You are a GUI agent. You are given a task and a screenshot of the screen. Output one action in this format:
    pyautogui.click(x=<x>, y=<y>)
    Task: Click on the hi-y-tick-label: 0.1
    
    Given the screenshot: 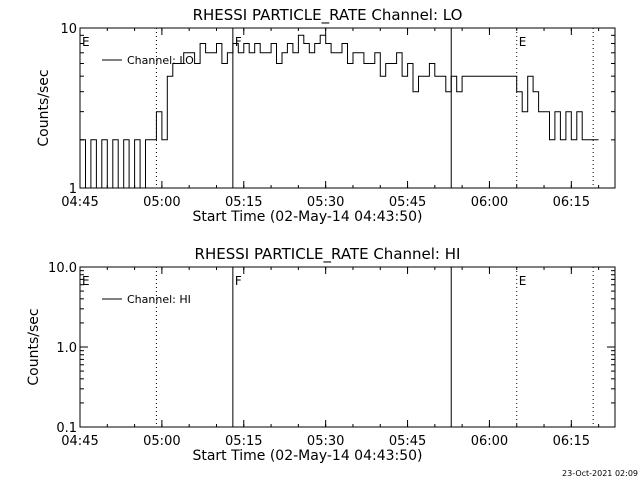 What is the action you would take?
    pyautogui.click(x=66, y=428)
    